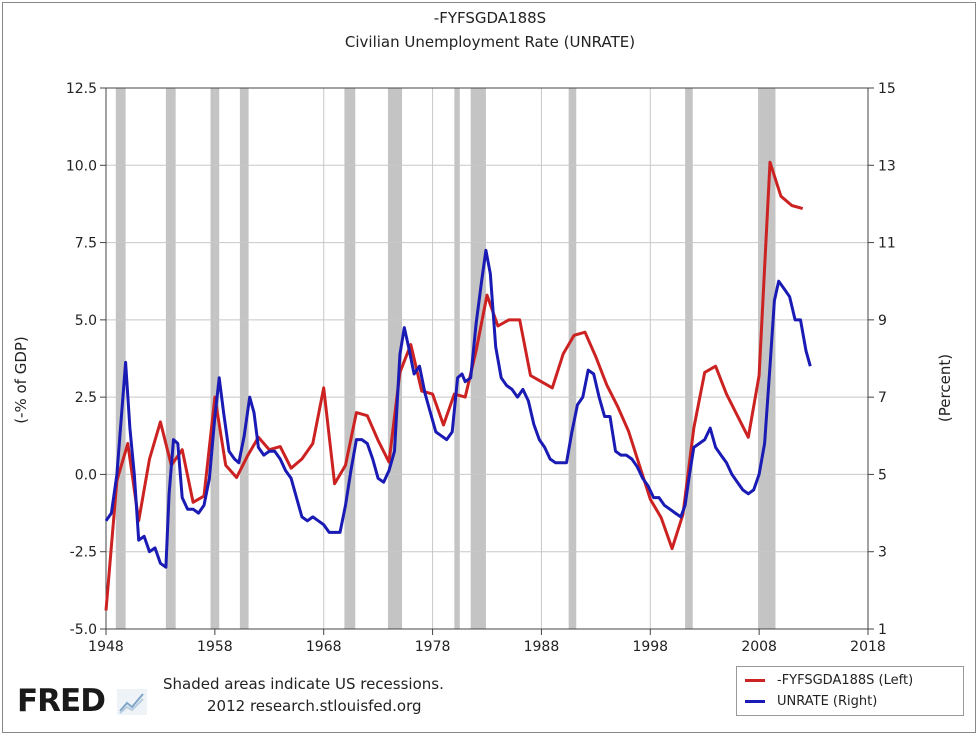 This screenshot has height=737, width=980. Describe the element at coordinates (314, 706) in the screenshot. I see `source-note: 2012 research.stlouisfed.org` at that location.